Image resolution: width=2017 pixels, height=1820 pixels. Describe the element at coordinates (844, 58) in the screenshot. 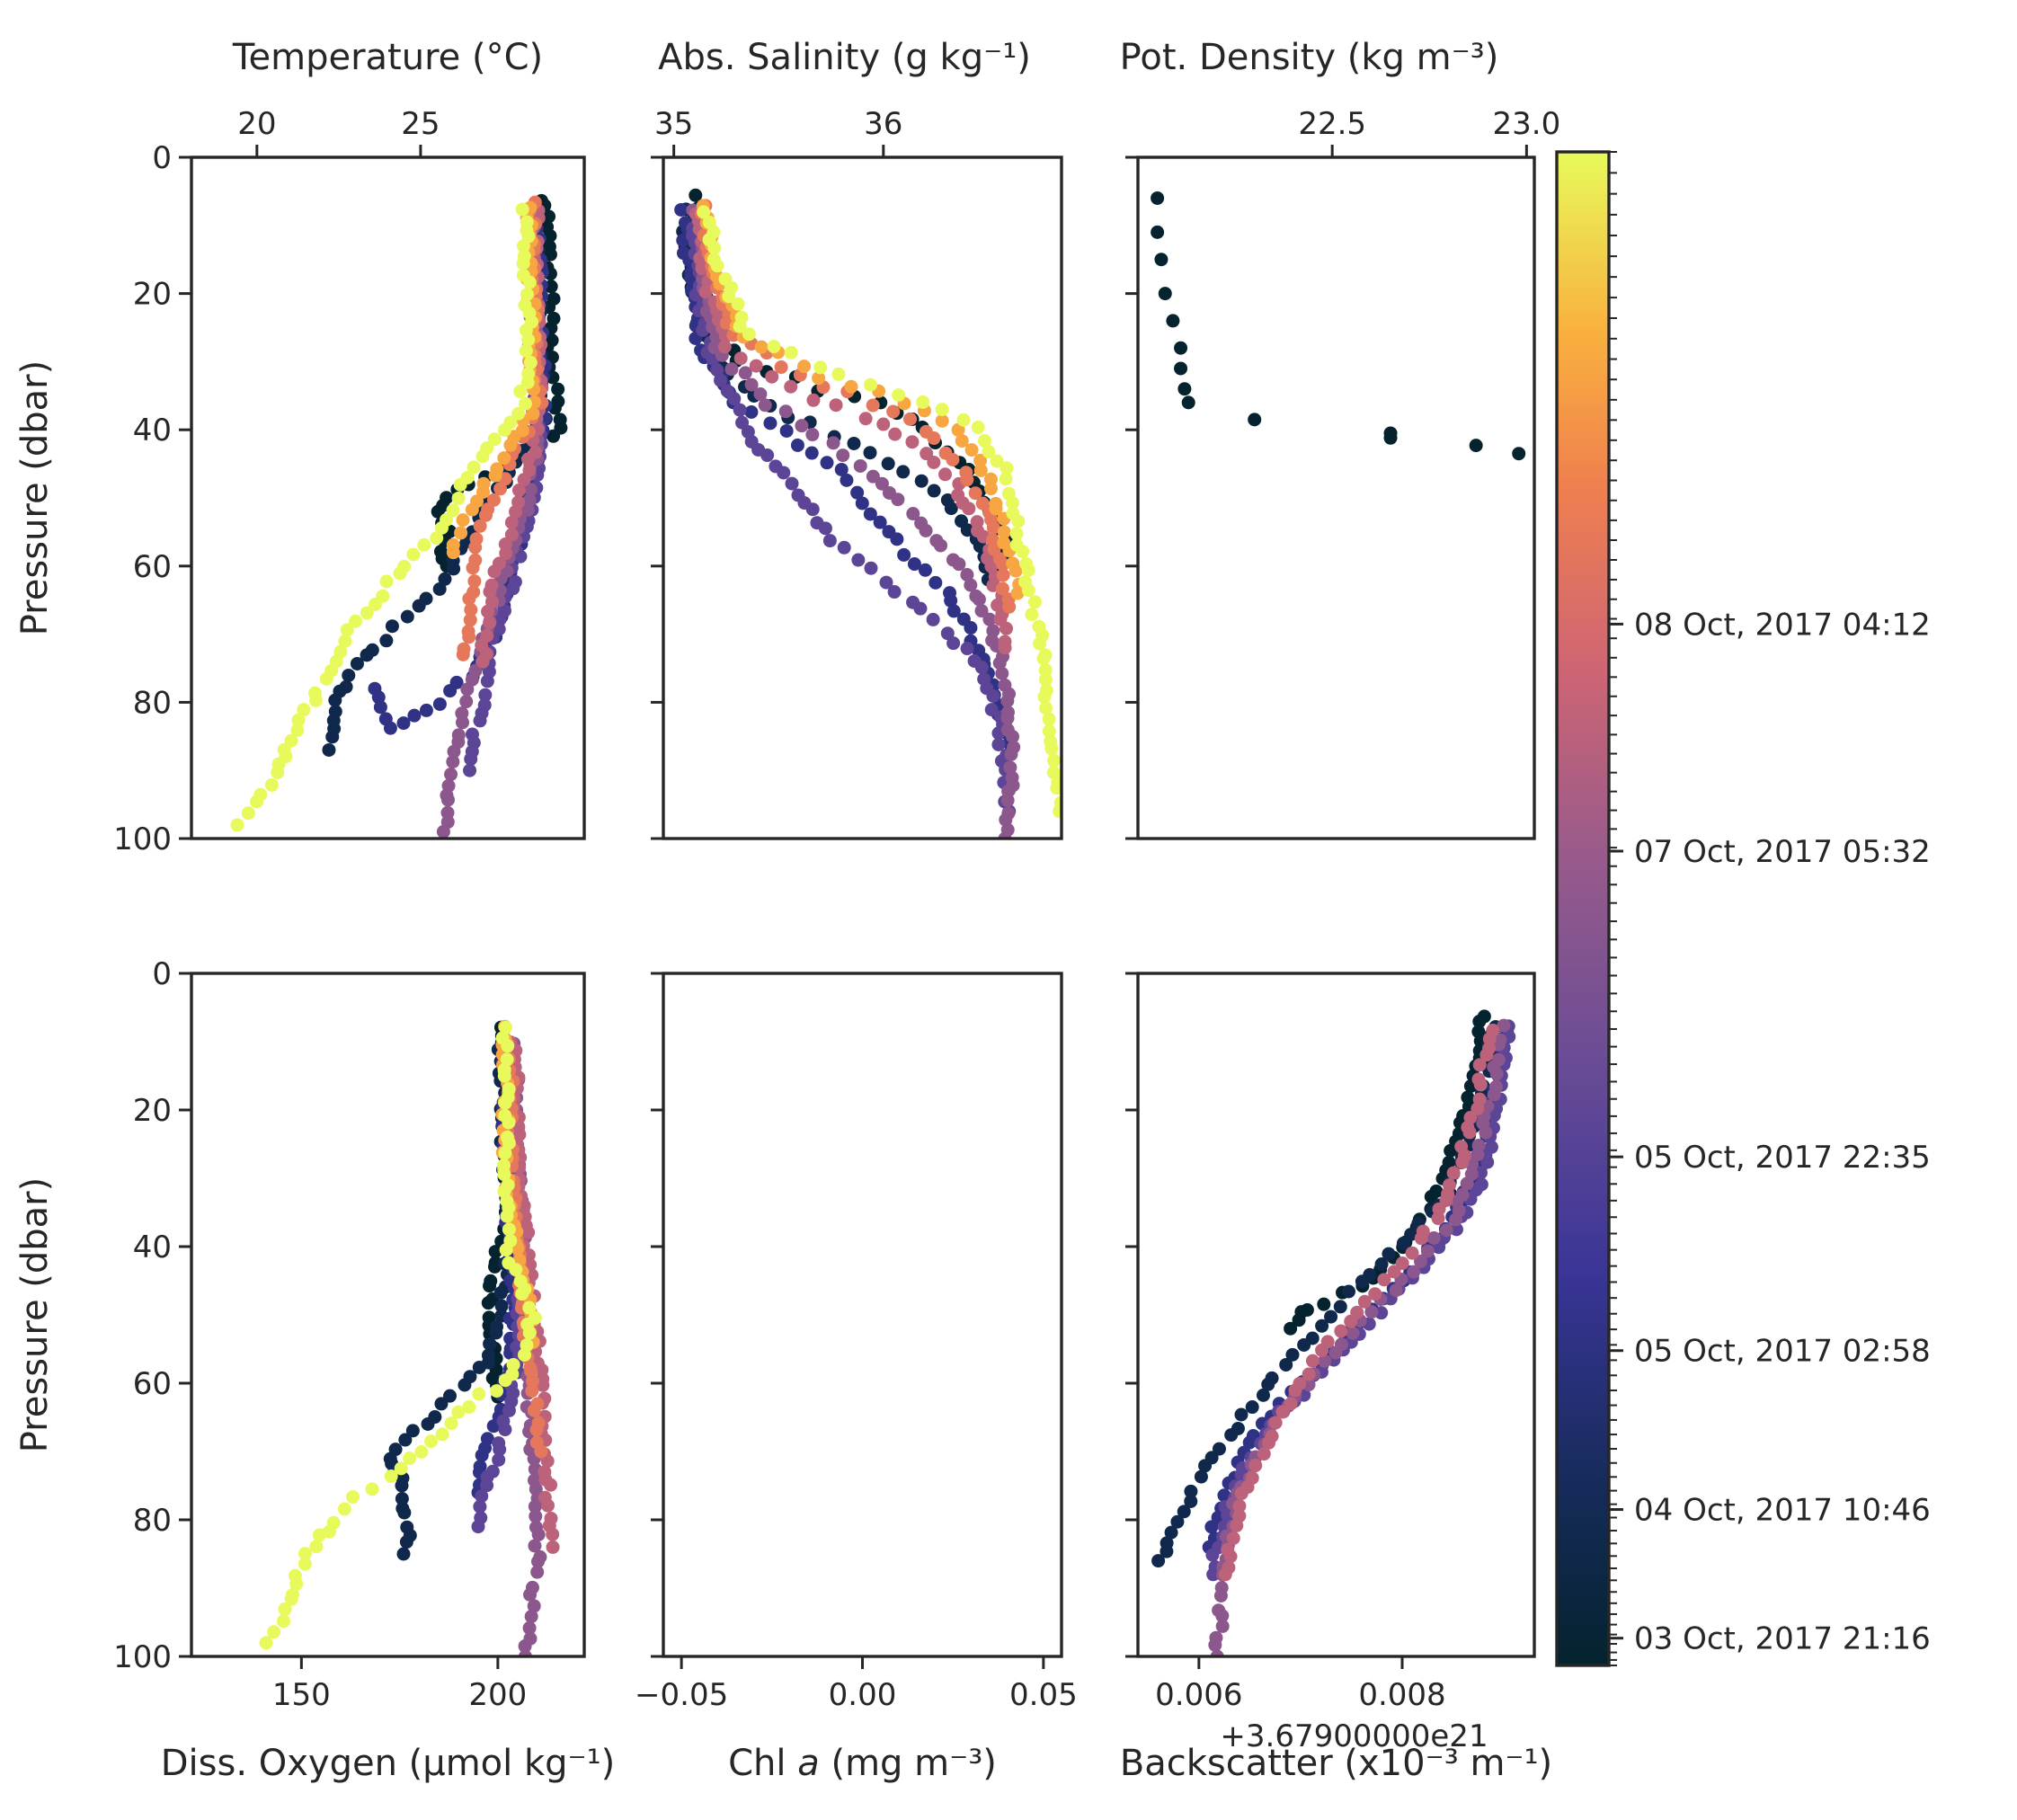

I see `x-axis-label-salinity: Abs. Salinity (g kg⁻¹)` at that location.